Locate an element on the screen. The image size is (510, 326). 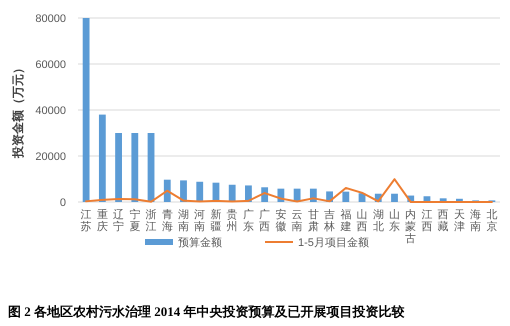
y-axis-title: 投资金额（万元） is located at coordinates (18, 110).